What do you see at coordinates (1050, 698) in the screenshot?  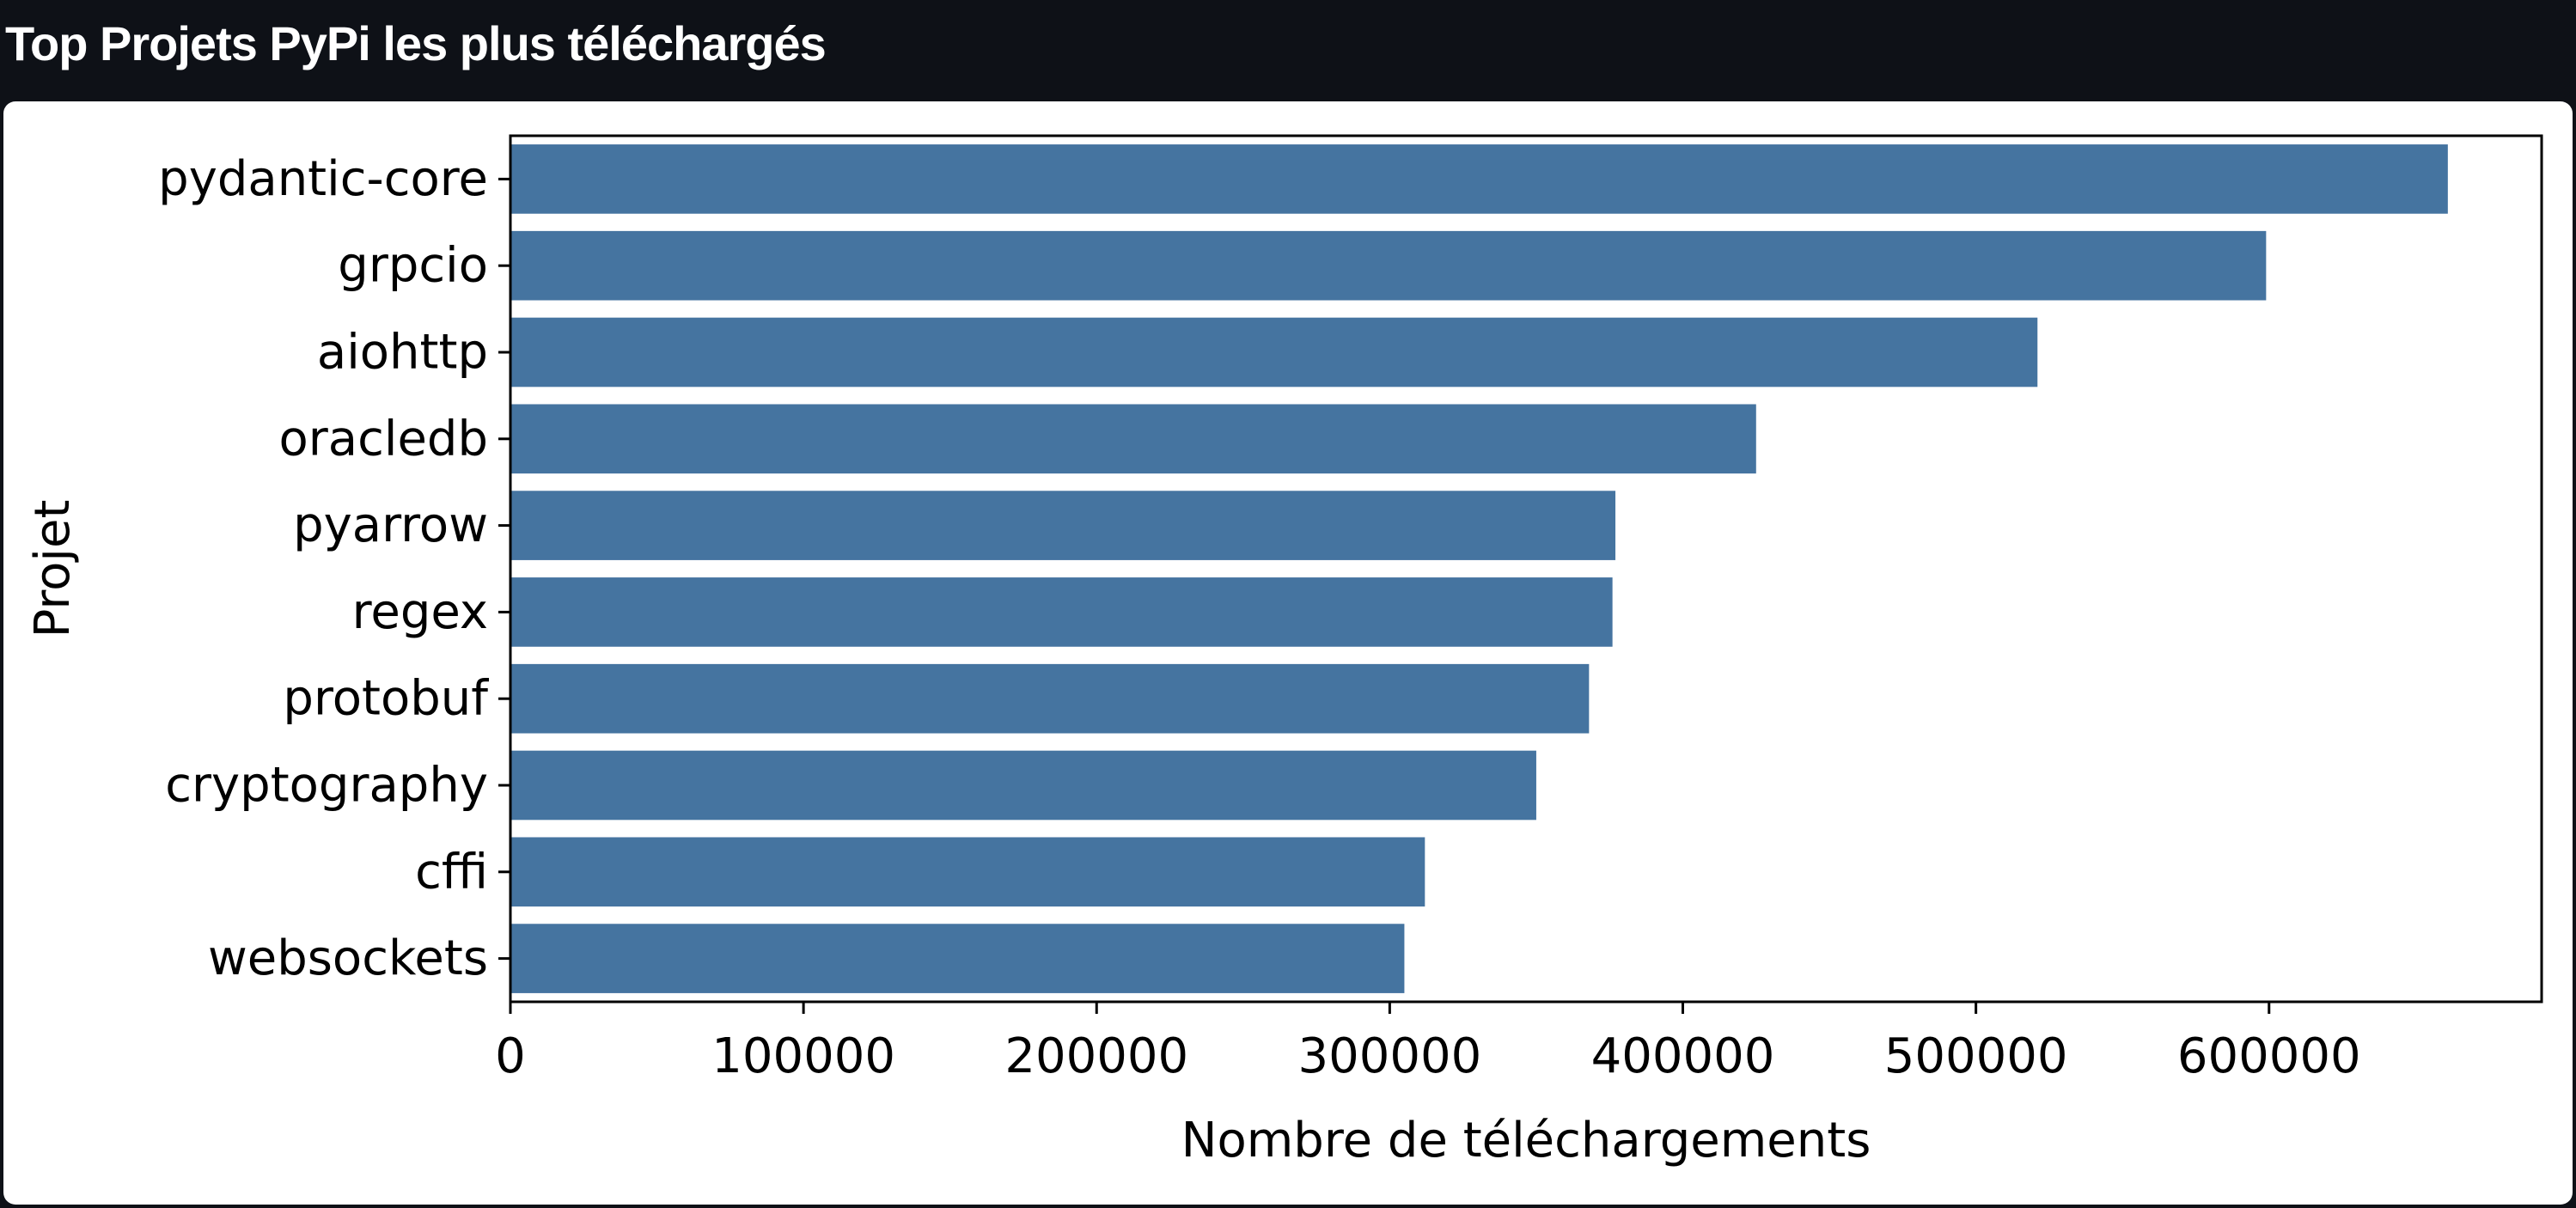 I see `bar-protobuf` at bounding box center [1050, 698].